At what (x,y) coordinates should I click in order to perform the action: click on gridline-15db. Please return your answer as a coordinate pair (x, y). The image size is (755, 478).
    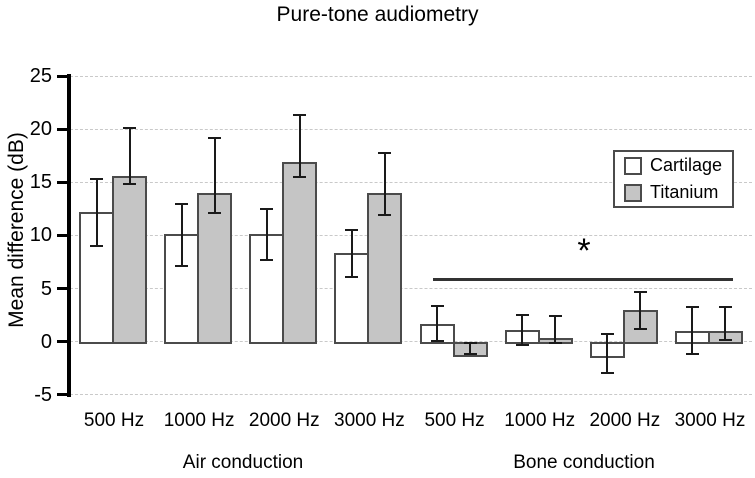
    Looking at the image, I should click on (411, 182).